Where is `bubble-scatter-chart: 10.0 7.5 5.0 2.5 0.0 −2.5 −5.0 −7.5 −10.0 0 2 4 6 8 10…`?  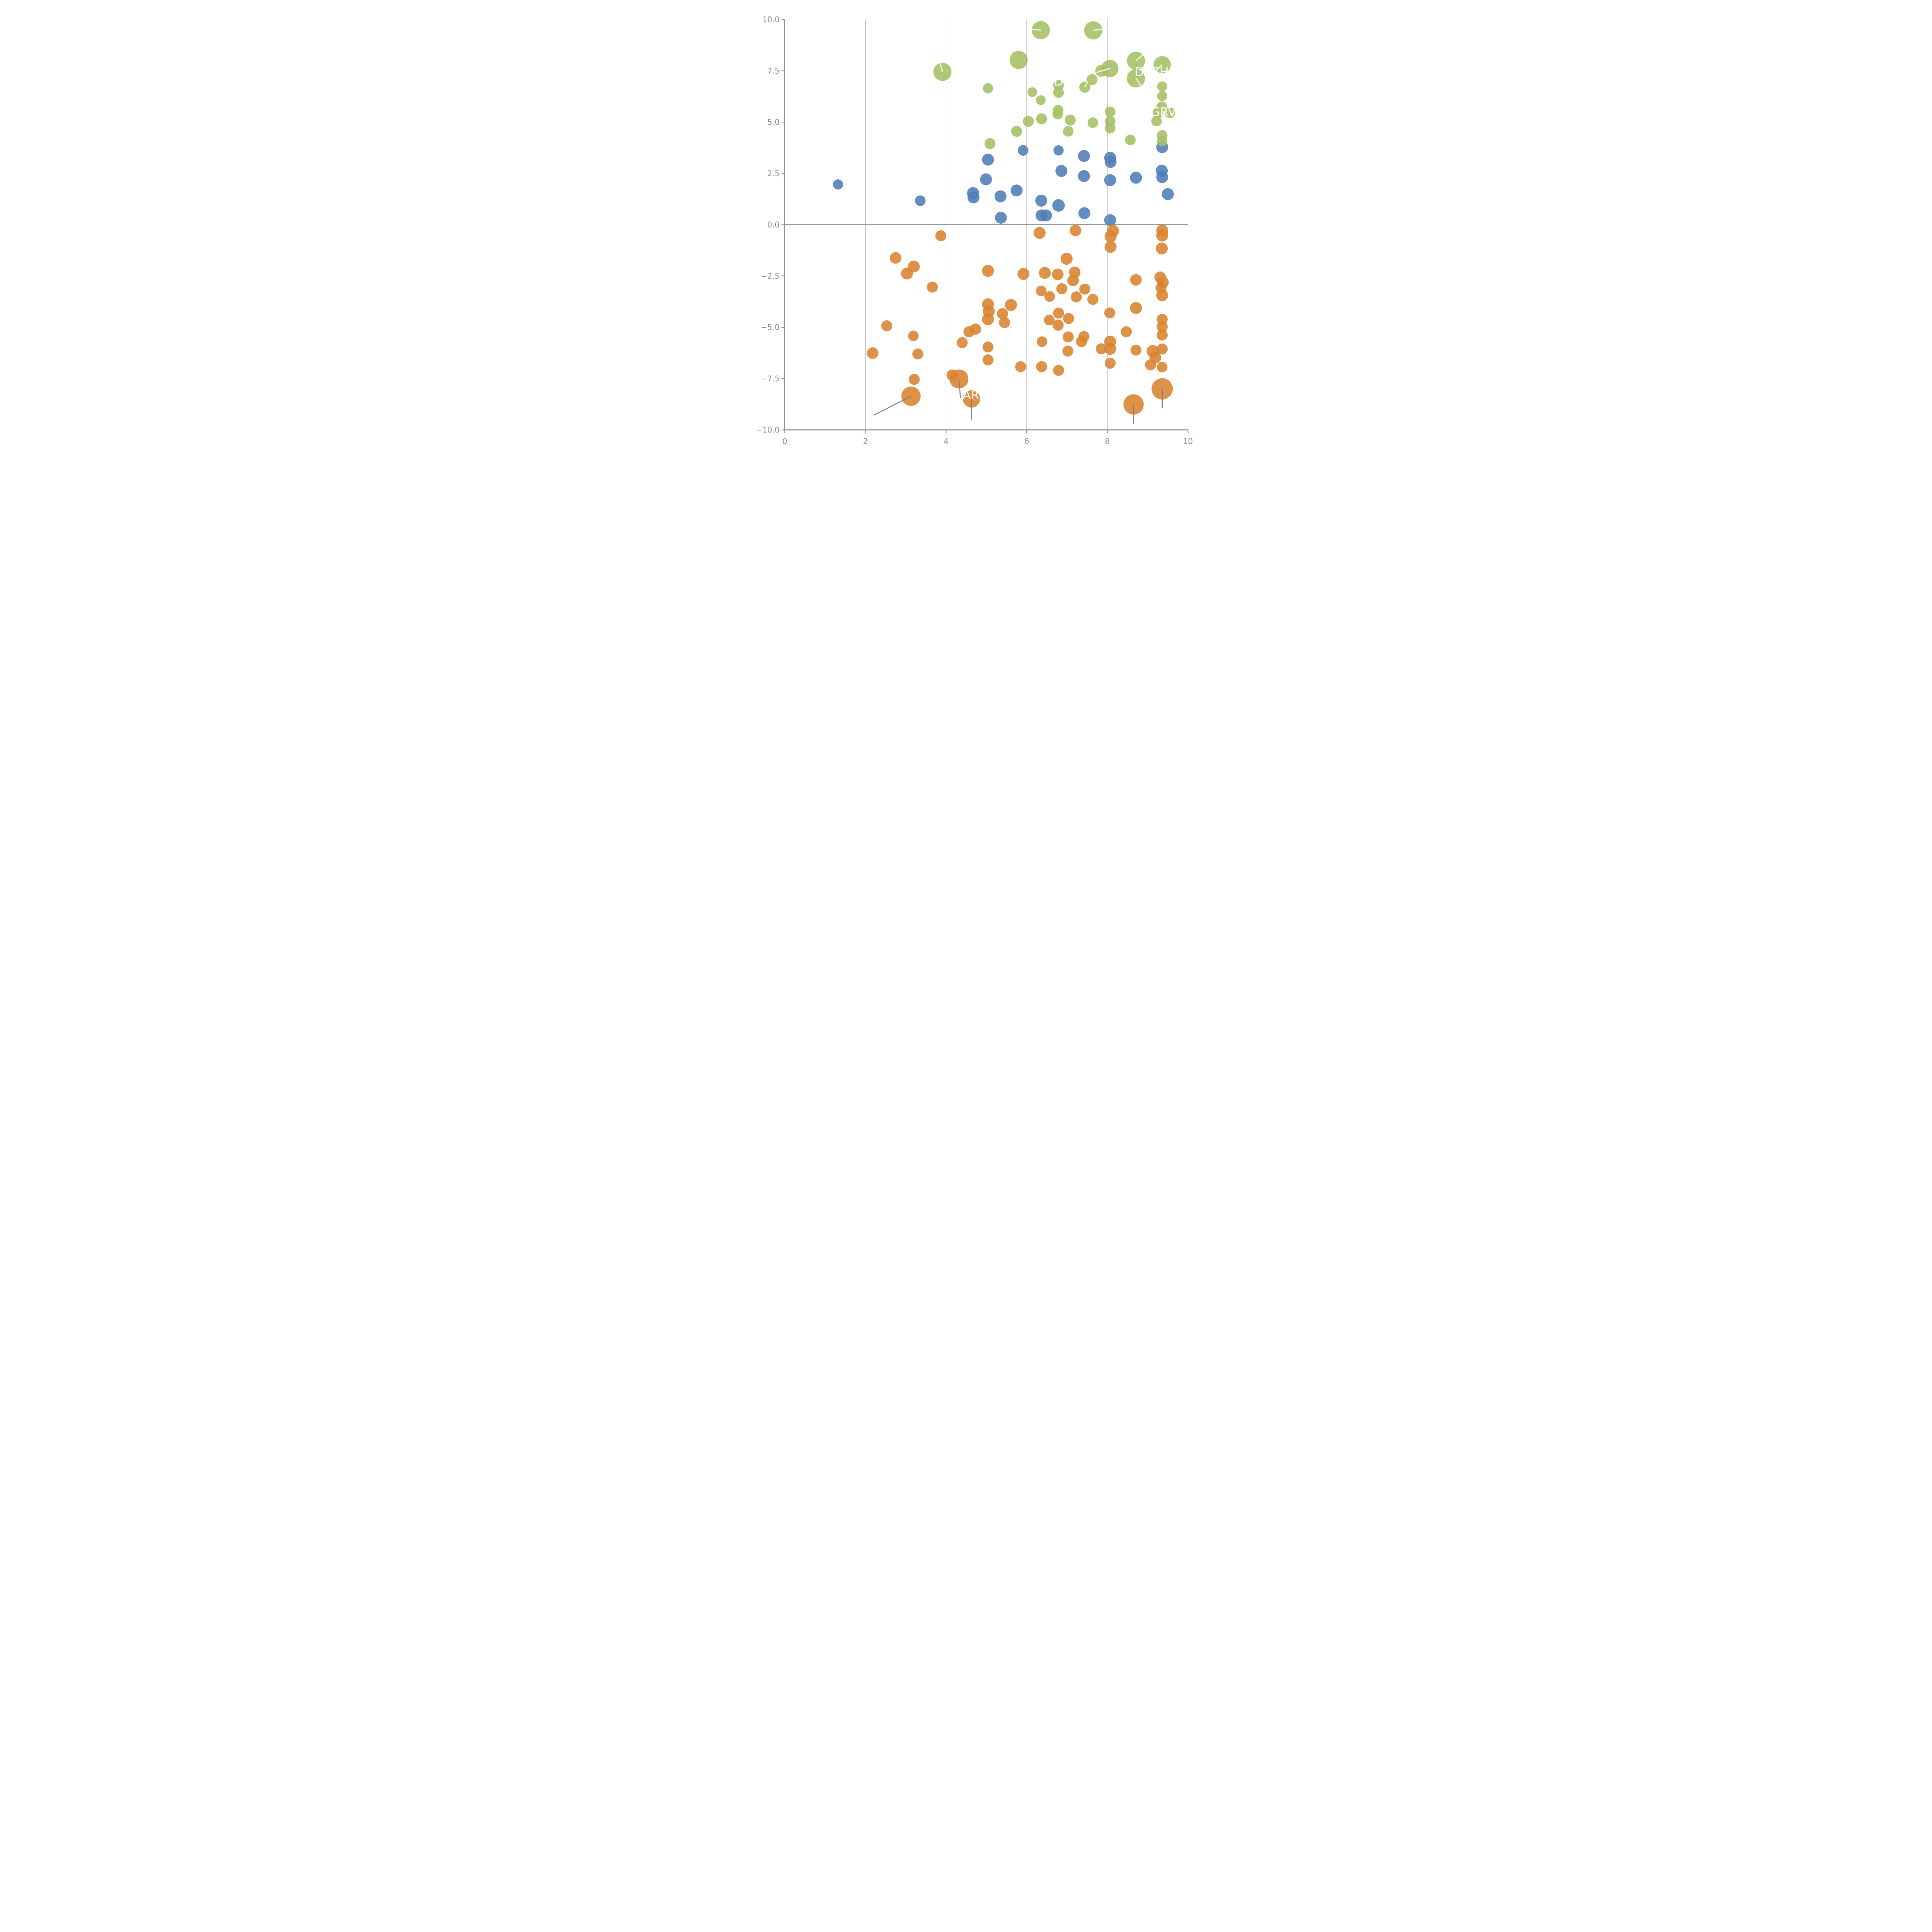
bubble-scatter-chart: 10.0 7.5 5.0 2.5 0.0 −2.5 −5.0 −7.5 −10.0 0 2 4 6 8 10… is located at coordinates (966, 241).